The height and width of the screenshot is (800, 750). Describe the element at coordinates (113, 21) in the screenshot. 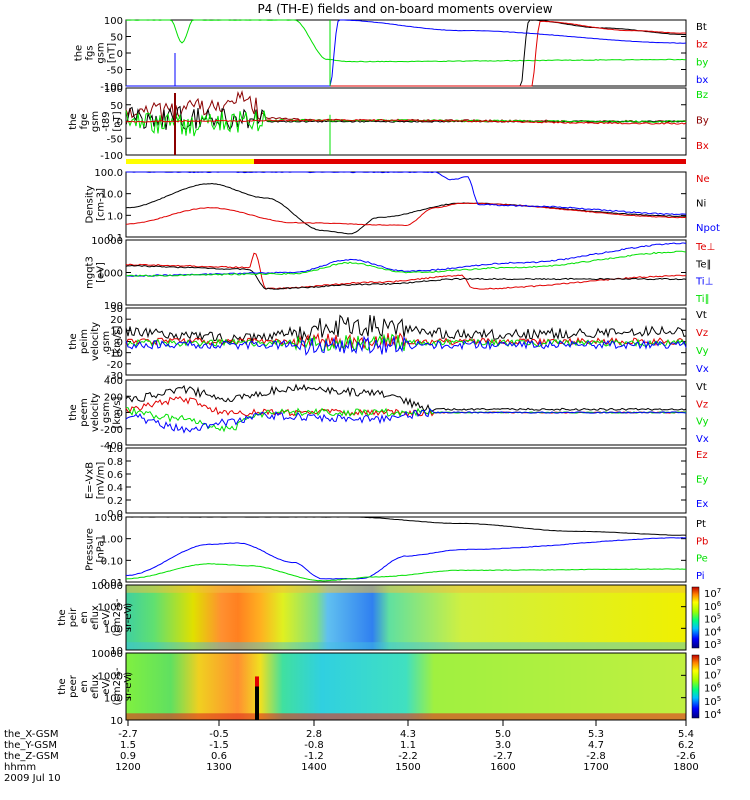

I see `fgs-ytick-label: 100` at that location.